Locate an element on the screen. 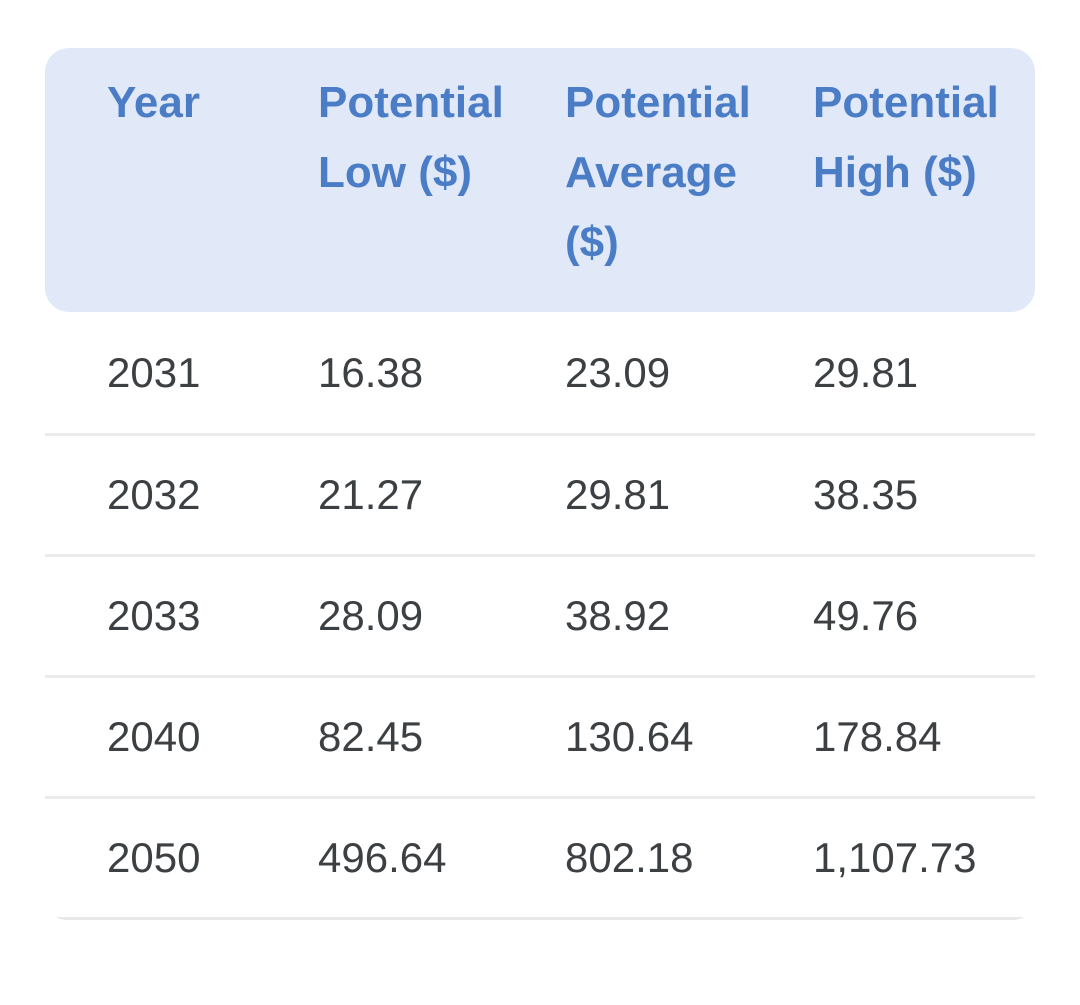  cell-low: 496.64 is located at coordinates (441, 856).